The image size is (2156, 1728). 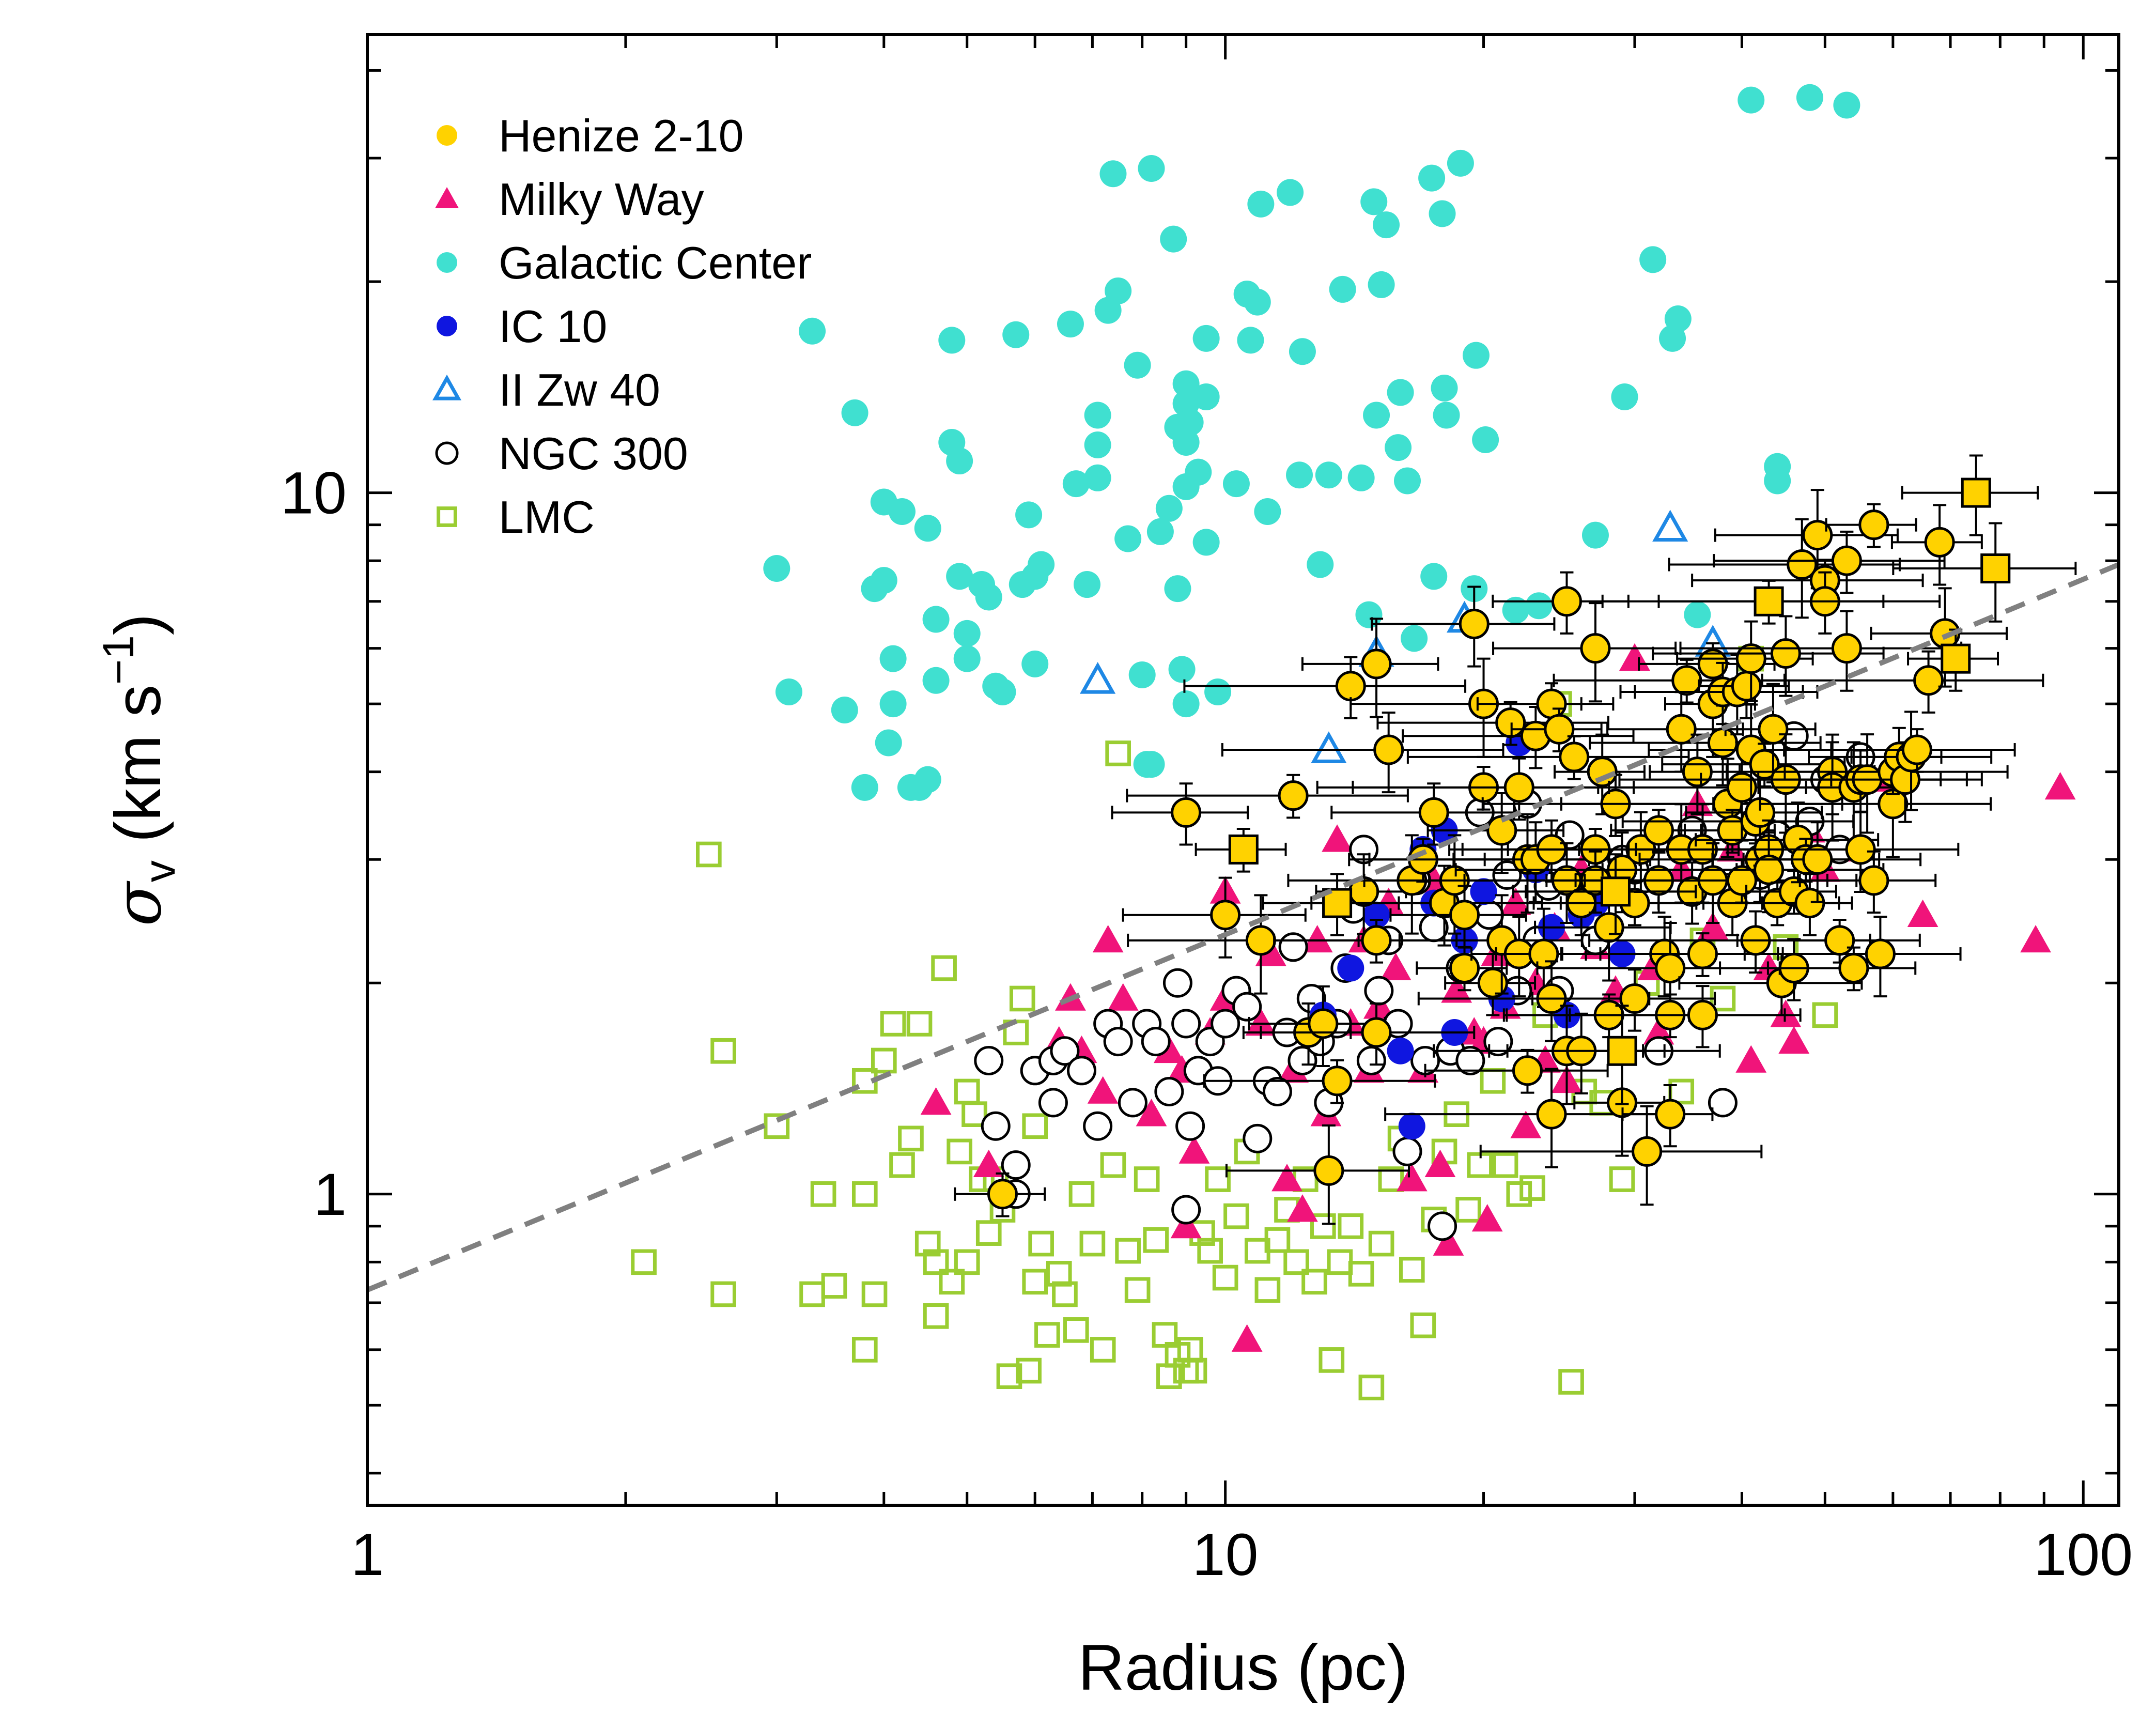 I want to click on x-tick-label: 10, so click(x=1225, y=1555).